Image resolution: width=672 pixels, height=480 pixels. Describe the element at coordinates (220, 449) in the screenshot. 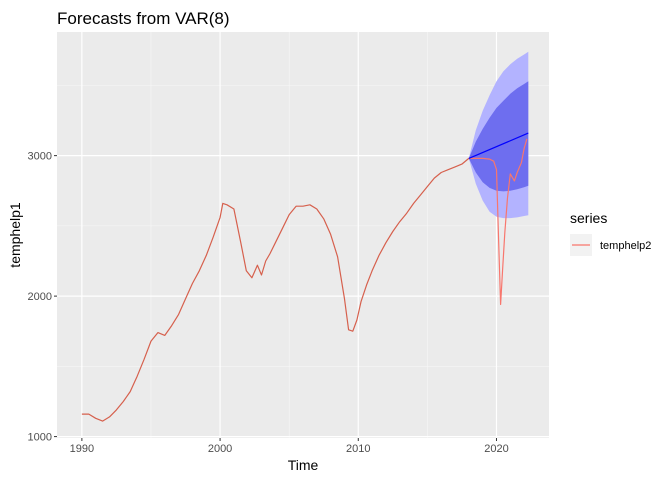

I see `x-tick-label: 2000` at that location.